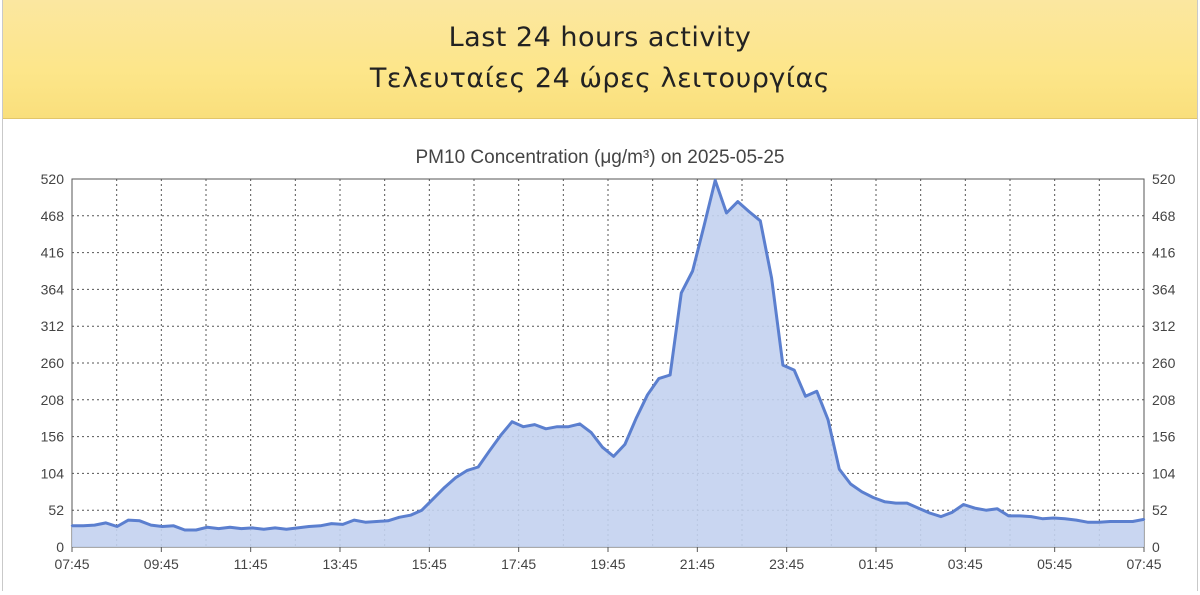 Image resolution: width=1200 pixels, height=595 pixels. Describe the element at coordinates (53, 400) in the screenshot. I see `y-tick-label-left: 208` at that location.